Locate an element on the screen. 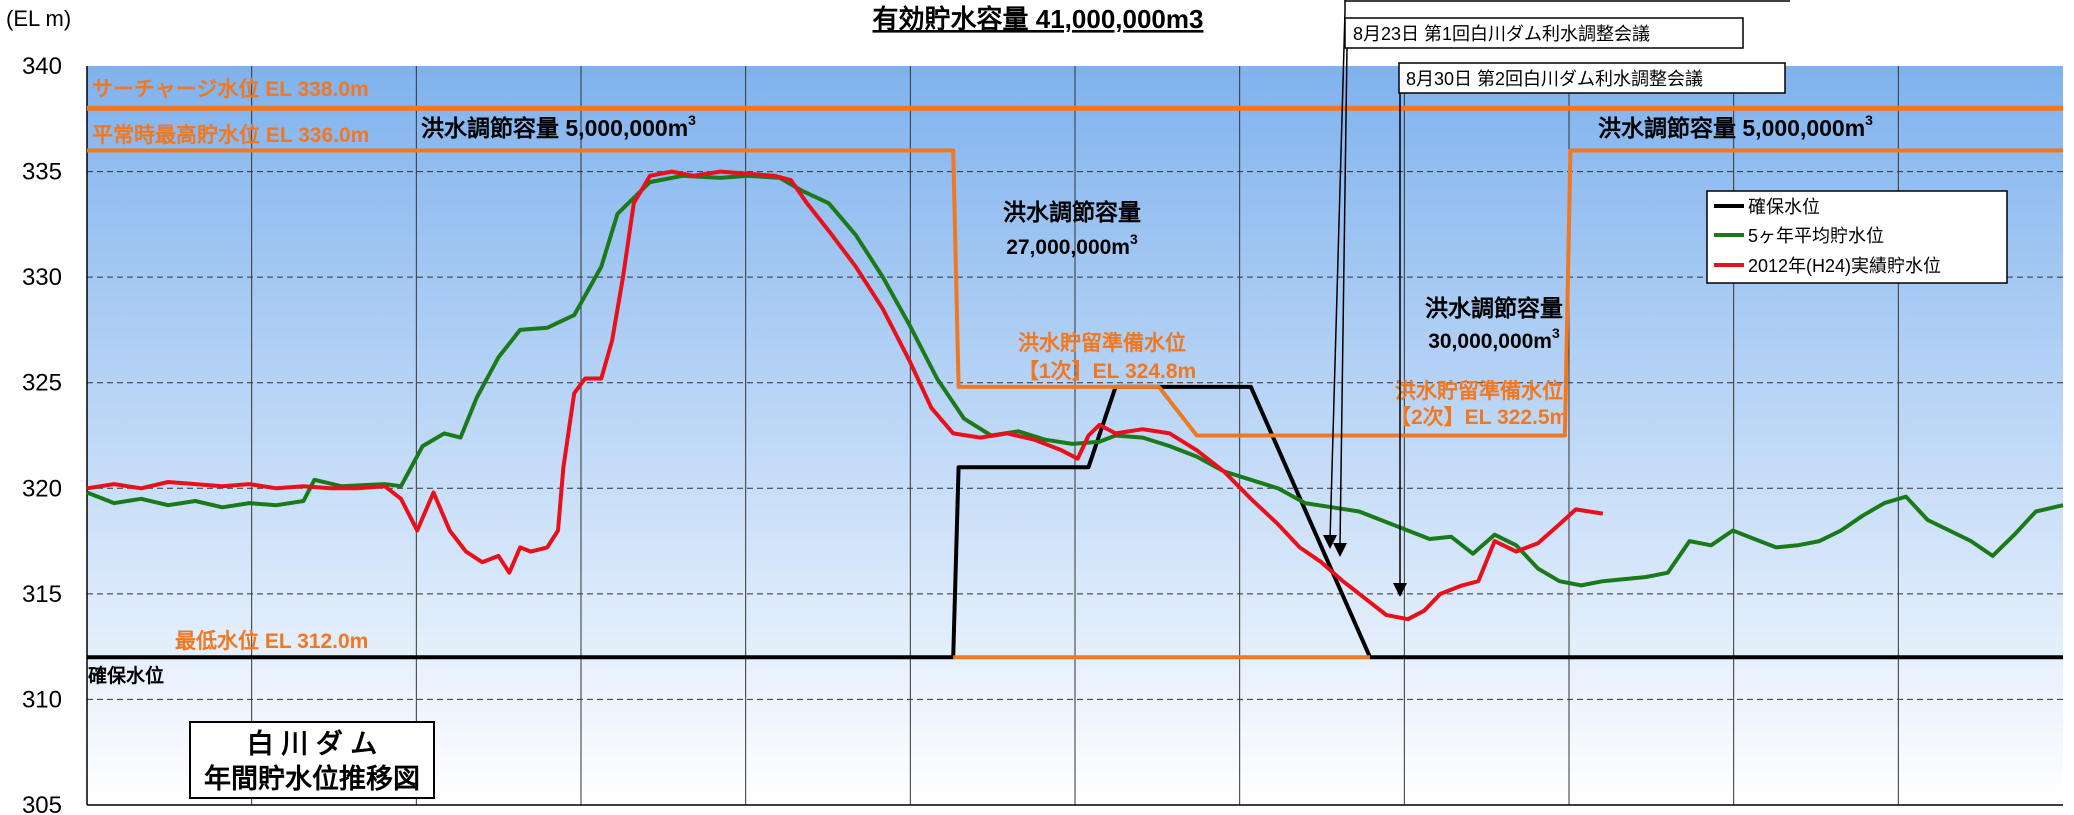  legend: 確保水位 5ヶ年平均貯水位 2012年(H24)実績貯水位 is located at coordinates (1857, 237).